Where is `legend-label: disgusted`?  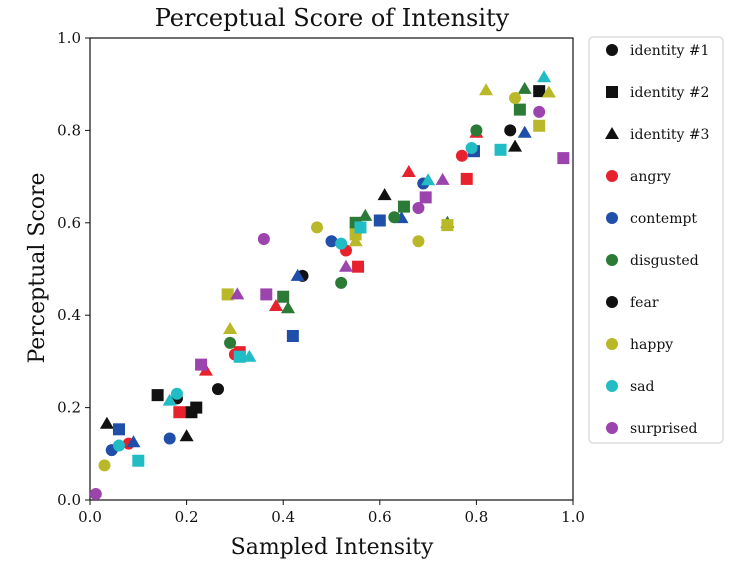 legend-label: disgusted is located at coordinates (664, 261).